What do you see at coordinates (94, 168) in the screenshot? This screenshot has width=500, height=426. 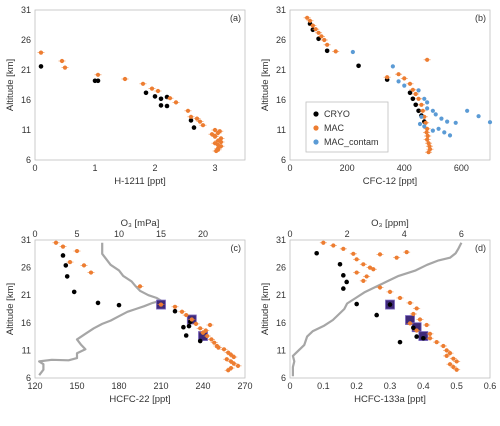 I see `x-tick-label: 1` at bounding box center [94, 168].